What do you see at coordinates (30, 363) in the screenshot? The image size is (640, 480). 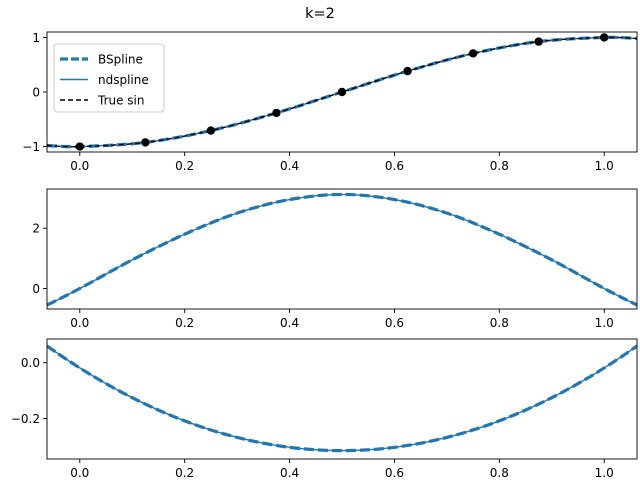 I see `y-tick-label: 0.0` at bounding box center [30, 363].